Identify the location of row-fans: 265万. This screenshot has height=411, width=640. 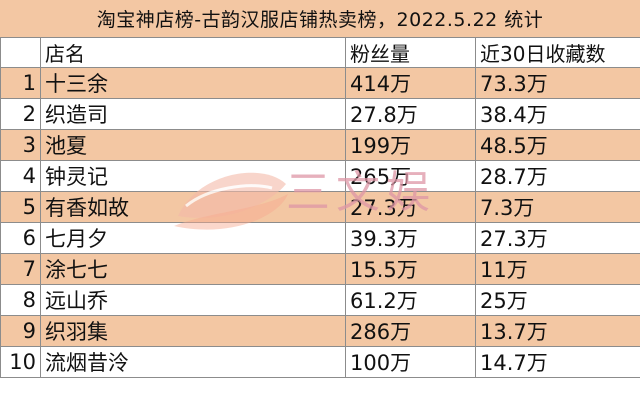
(410, 176).